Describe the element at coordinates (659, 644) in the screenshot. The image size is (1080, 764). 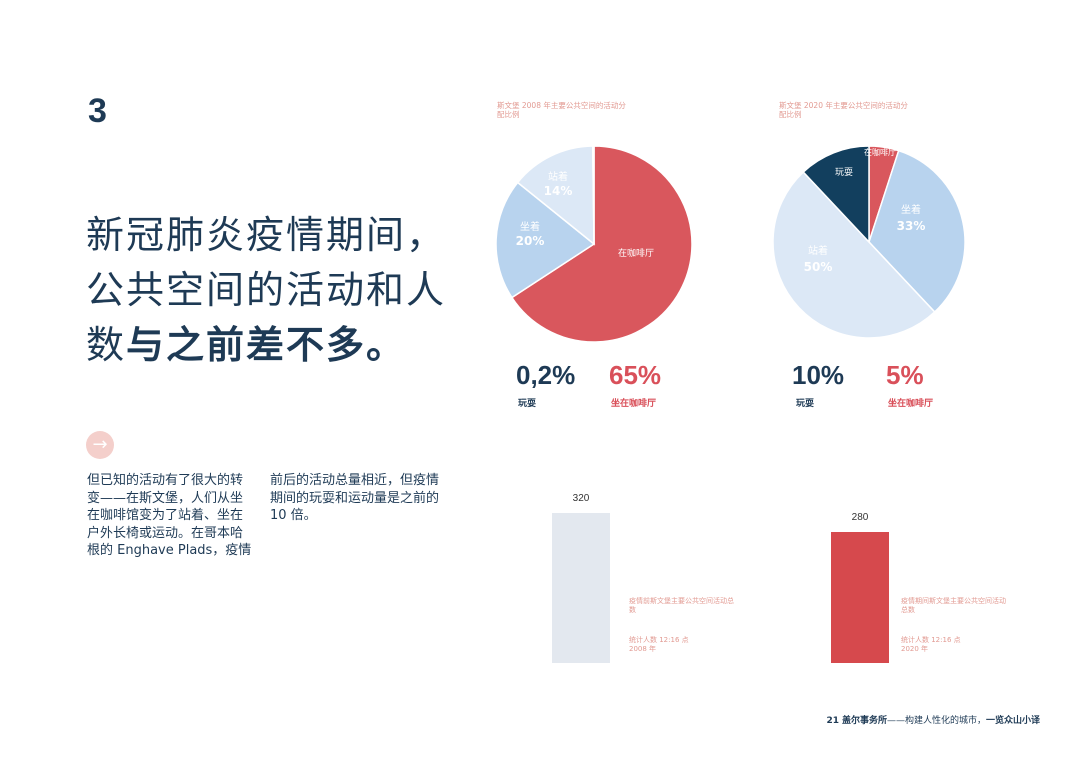
I see `bar-2008-subcaption: 统计人数 12:16 点 2008 年` at that location.